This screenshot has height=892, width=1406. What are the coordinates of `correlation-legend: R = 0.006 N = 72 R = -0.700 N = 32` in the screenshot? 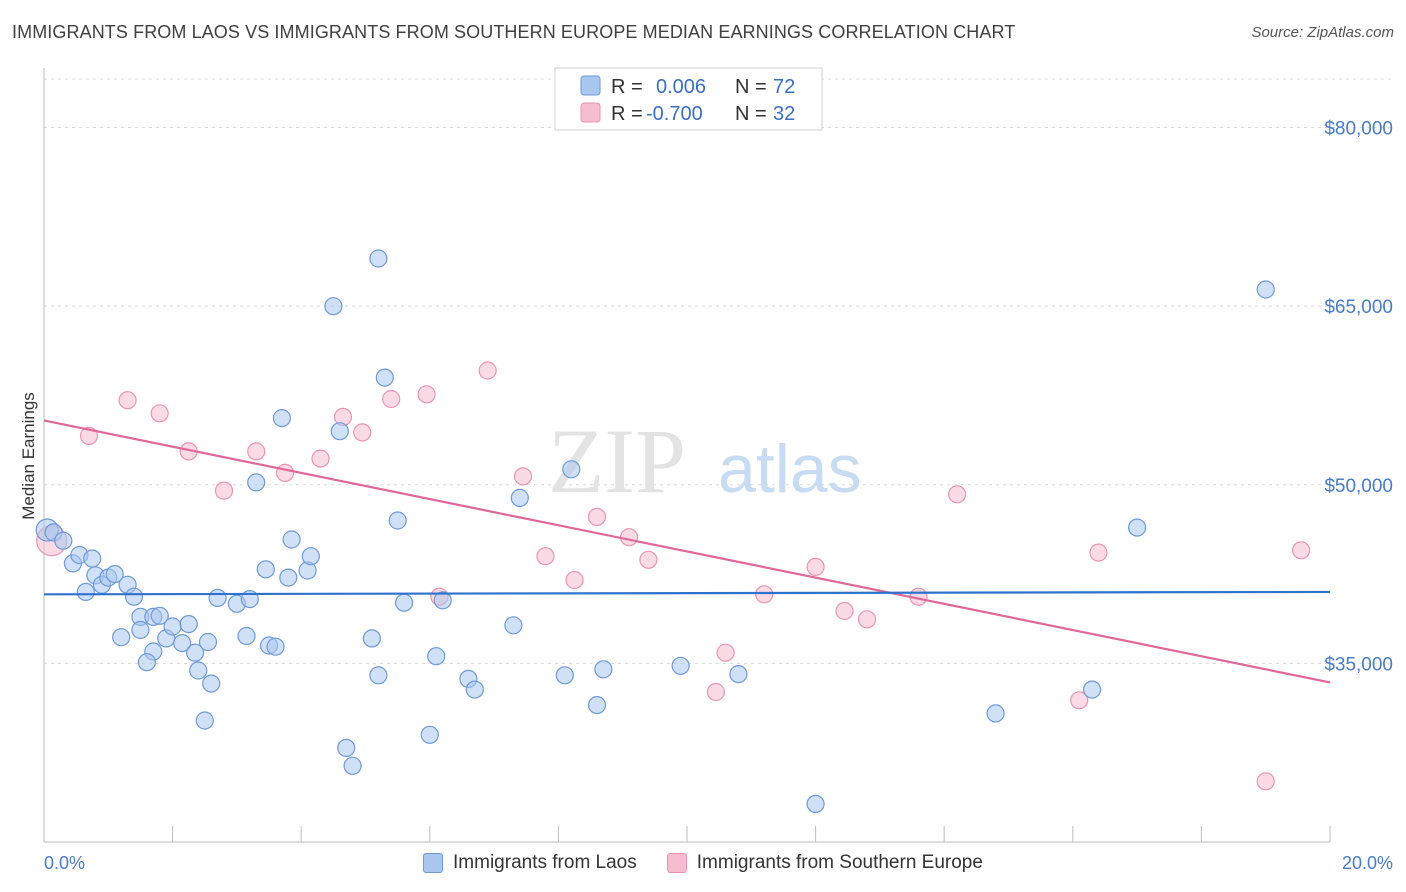 It's located at (688, 99).